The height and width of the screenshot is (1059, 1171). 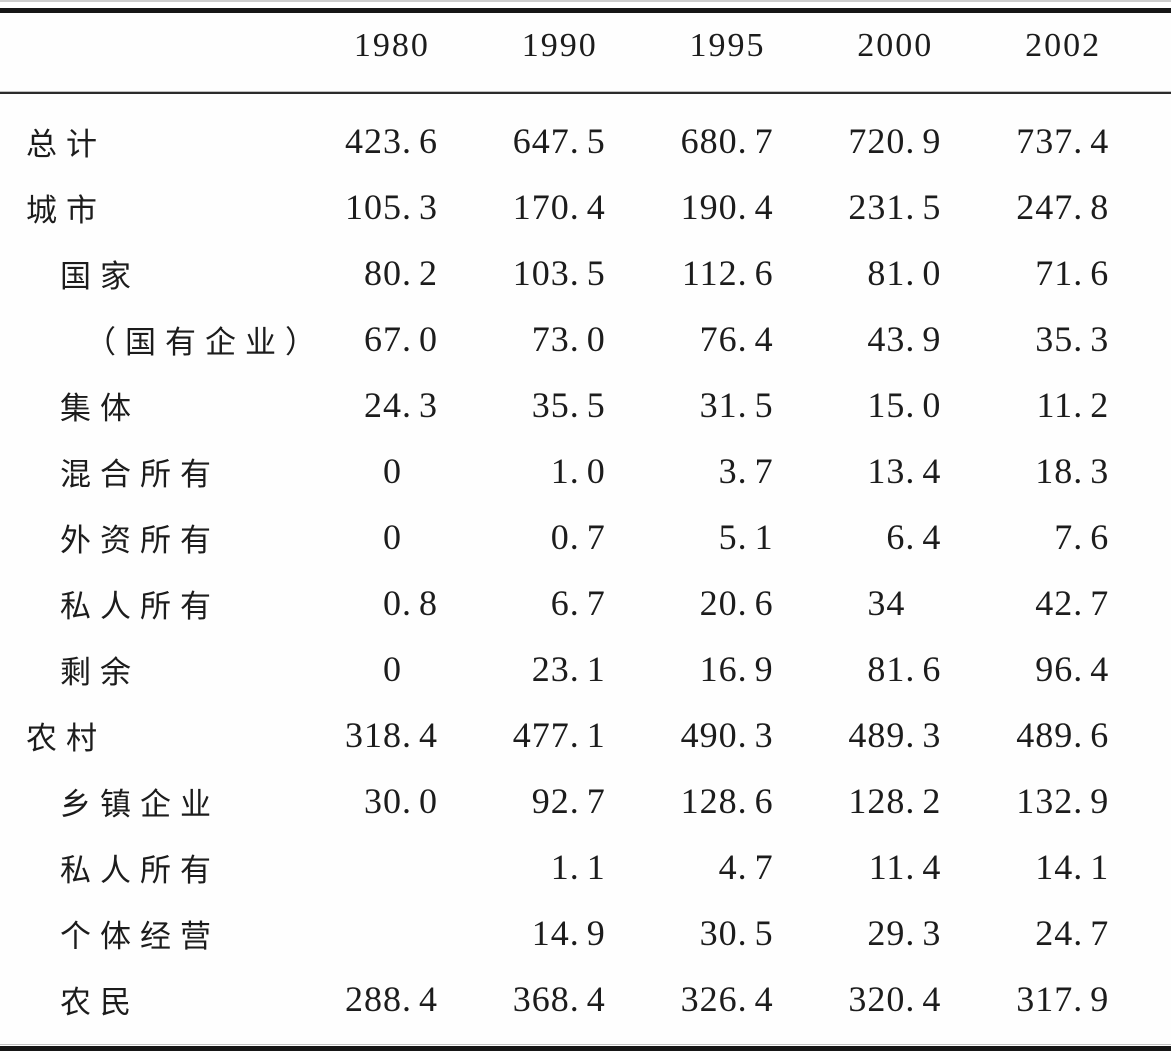 What do you see at coordinates (752, 49) in the screenshot?
I see `header-year-cell-1995: 1995` at bounding box center [752, 49].